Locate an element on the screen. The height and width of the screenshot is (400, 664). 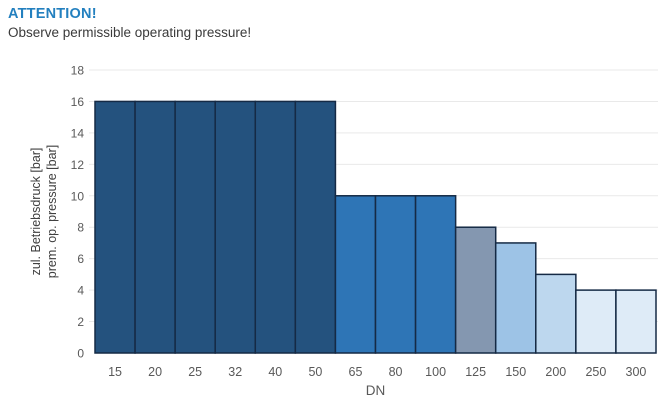
y-tick-label: 6 is located at coordinates (80, 259).